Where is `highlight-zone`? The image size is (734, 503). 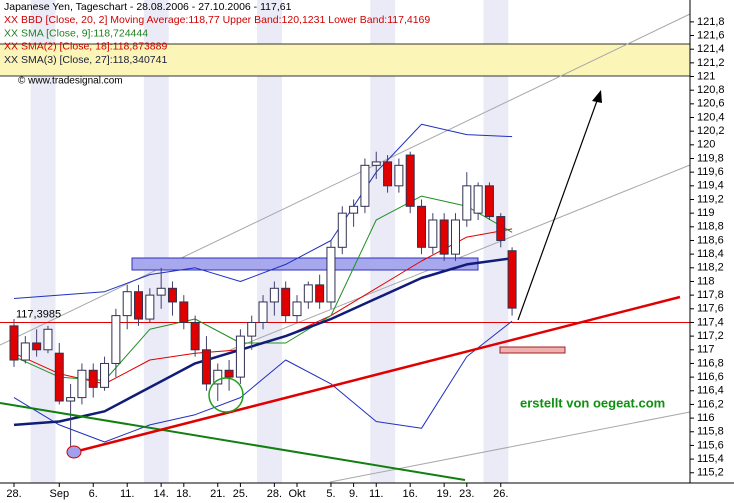
highlight-zone is located at coordinates (345, 60).